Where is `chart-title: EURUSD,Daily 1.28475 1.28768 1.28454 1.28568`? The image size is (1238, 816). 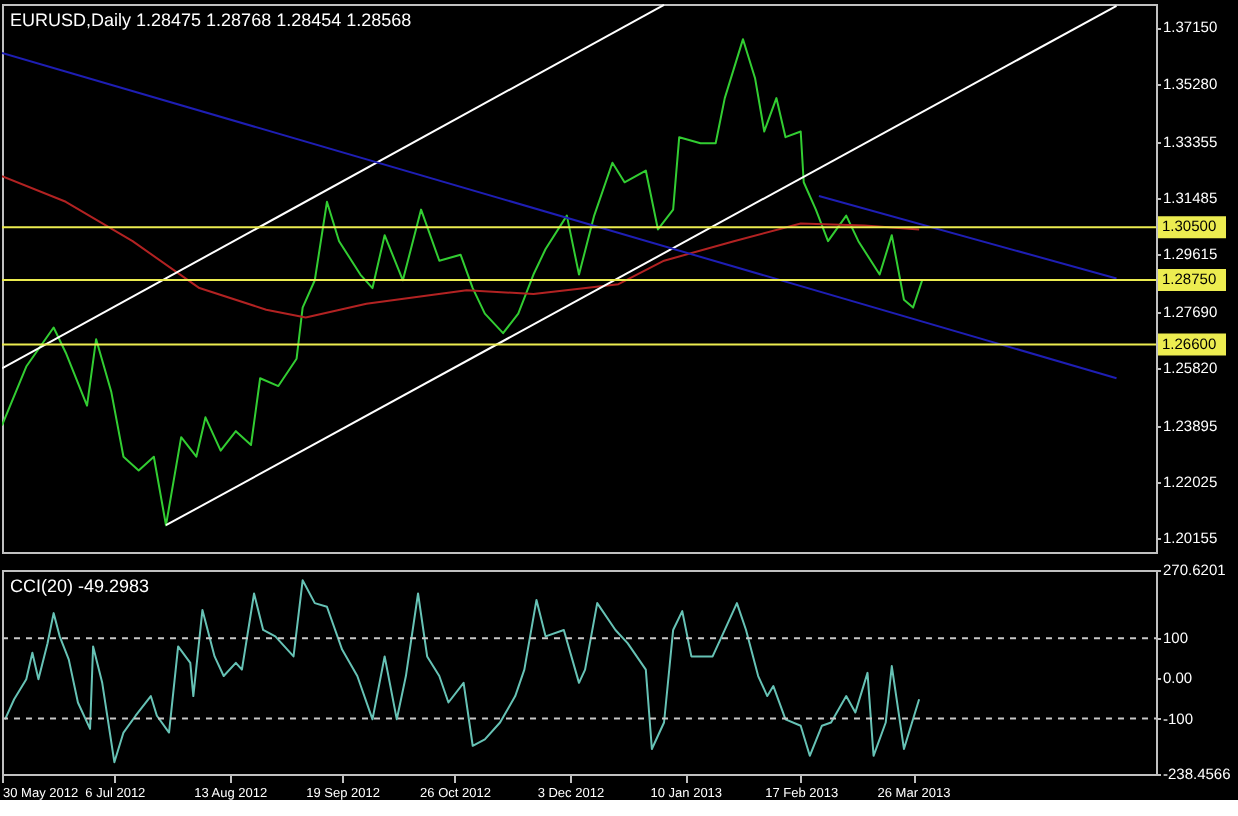 chart-title: EURUSD,Daily 1.28475 1.28768 1.28454 1.28568 is located at coordinates (211, 20).